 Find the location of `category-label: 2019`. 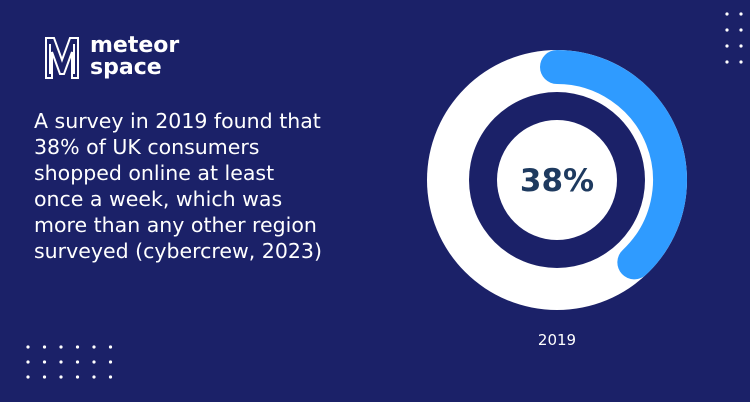

category-label: 2019 is located at coordinates (557, 340).